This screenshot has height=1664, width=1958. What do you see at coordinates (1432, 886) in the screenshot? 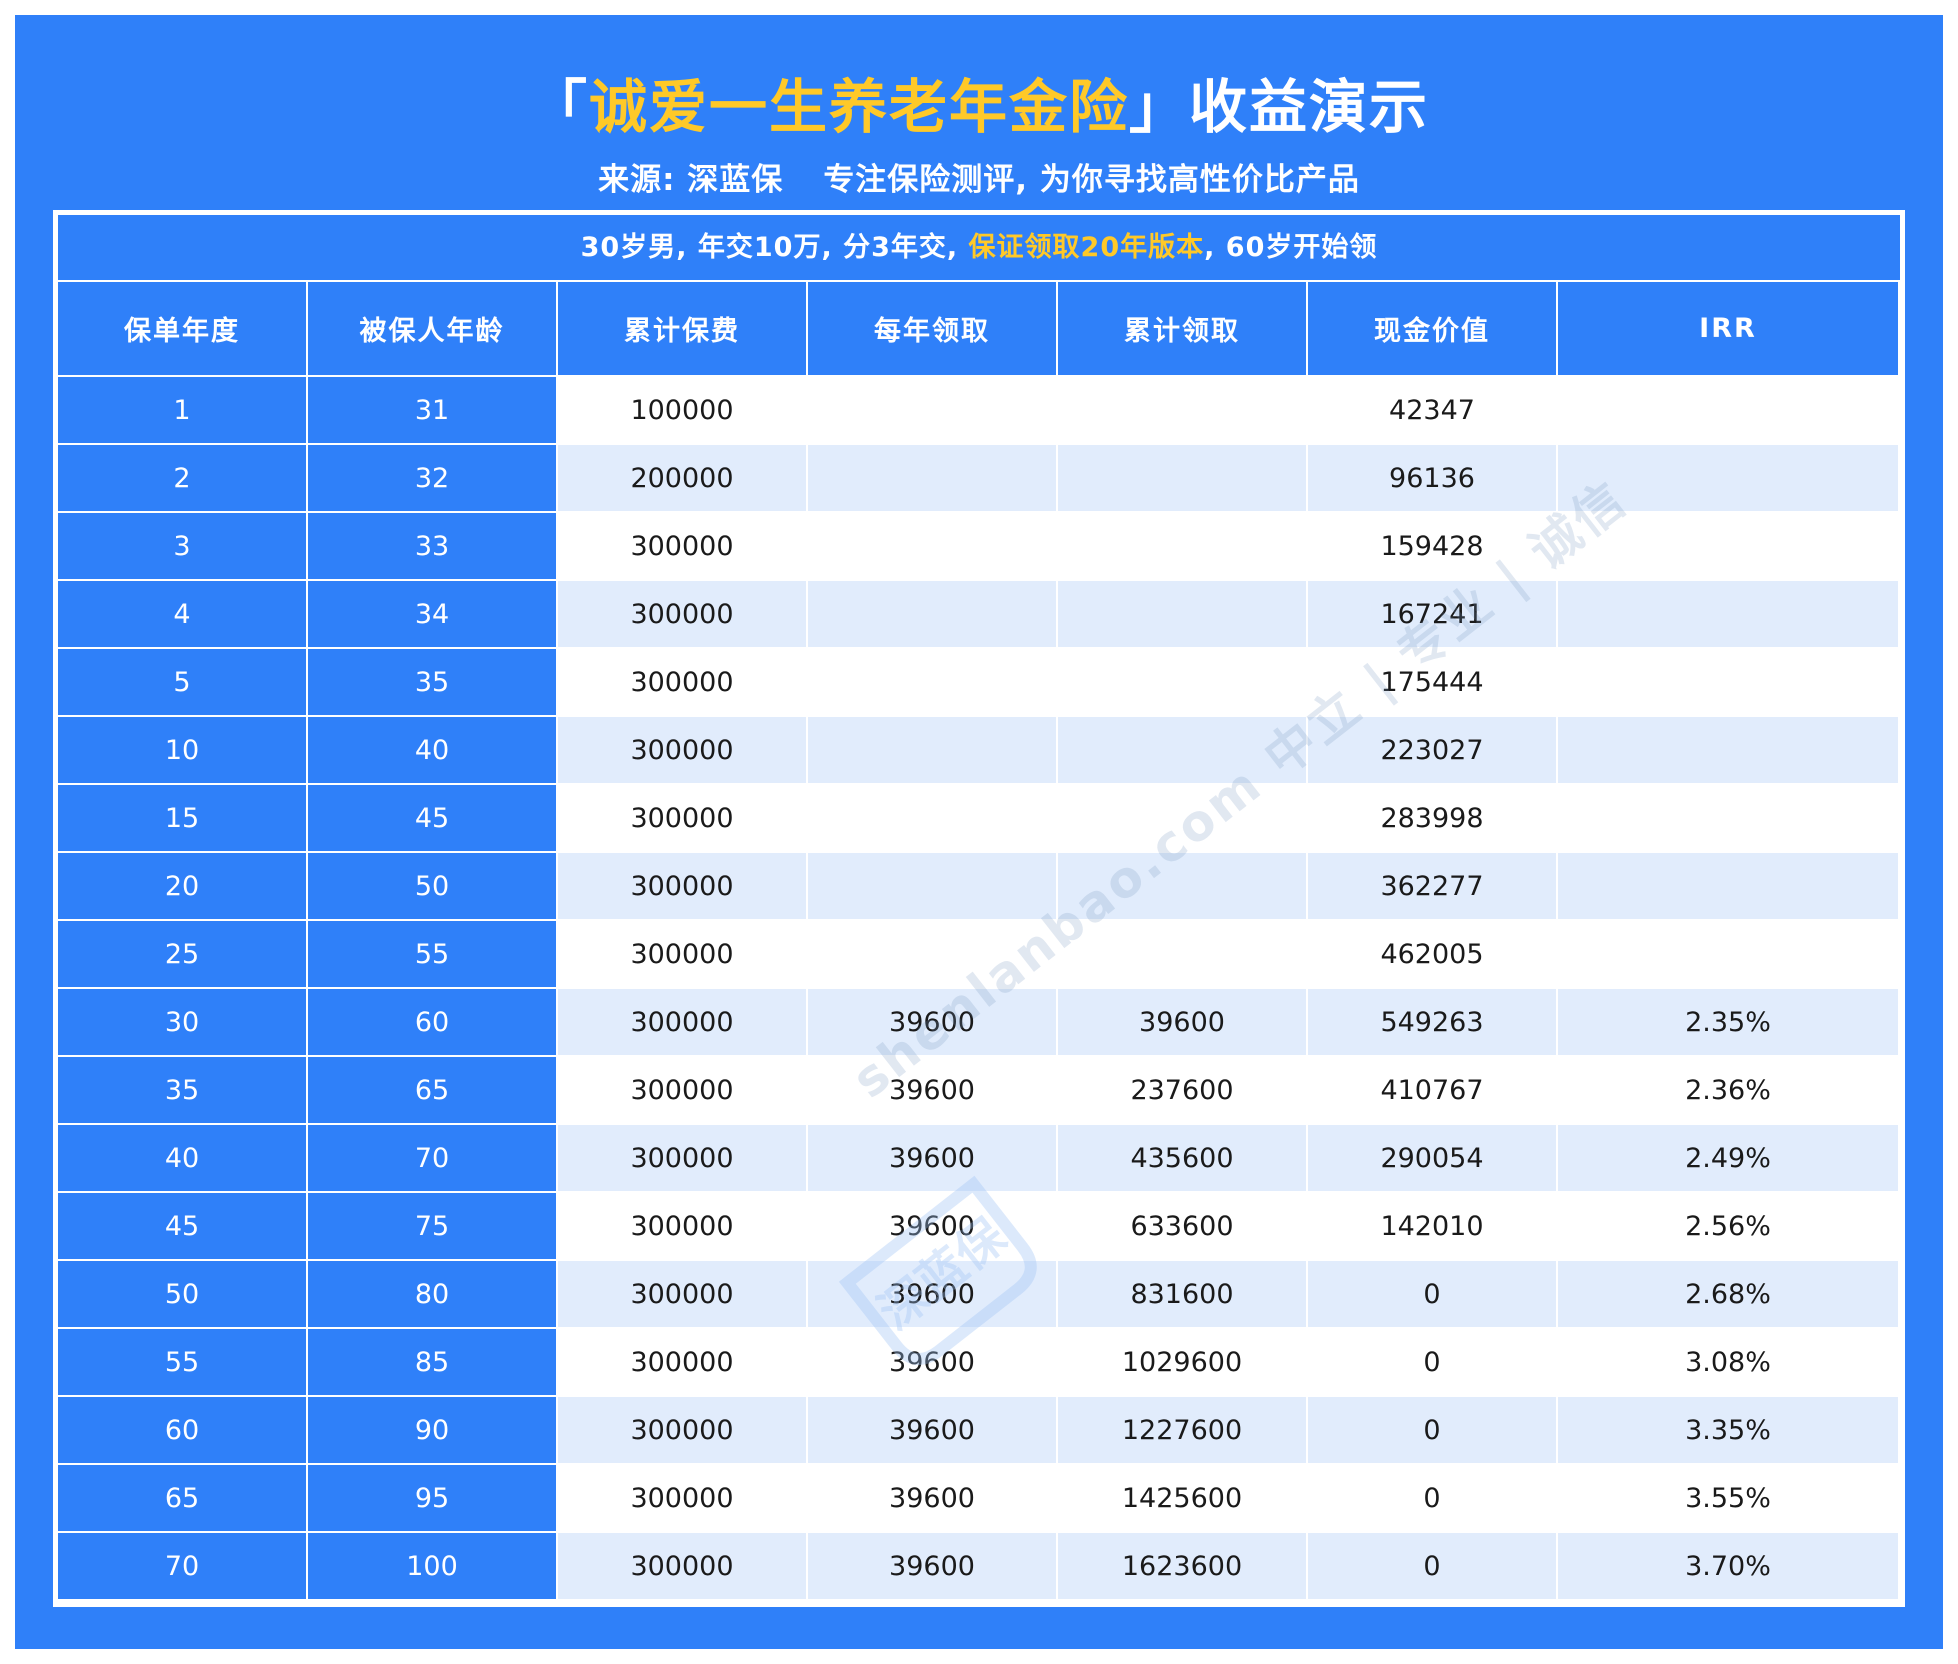
I see `cell-cash-value: 362277` at bounding box center [1432, 886].